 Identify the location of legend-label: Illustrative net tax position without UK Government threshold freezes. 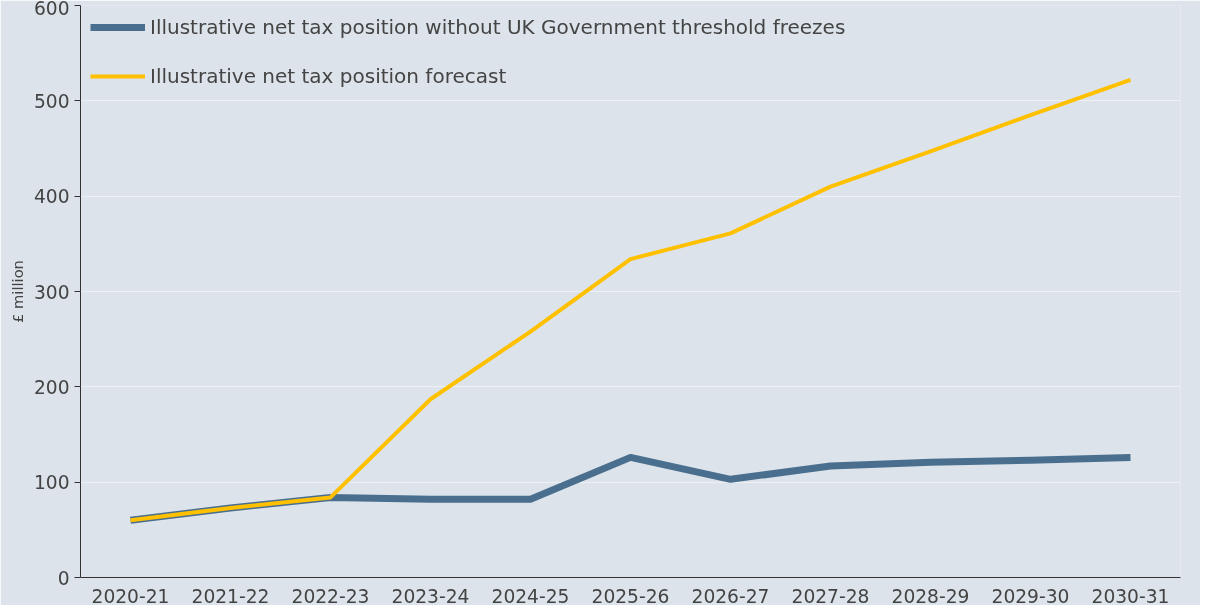
(498, 27).